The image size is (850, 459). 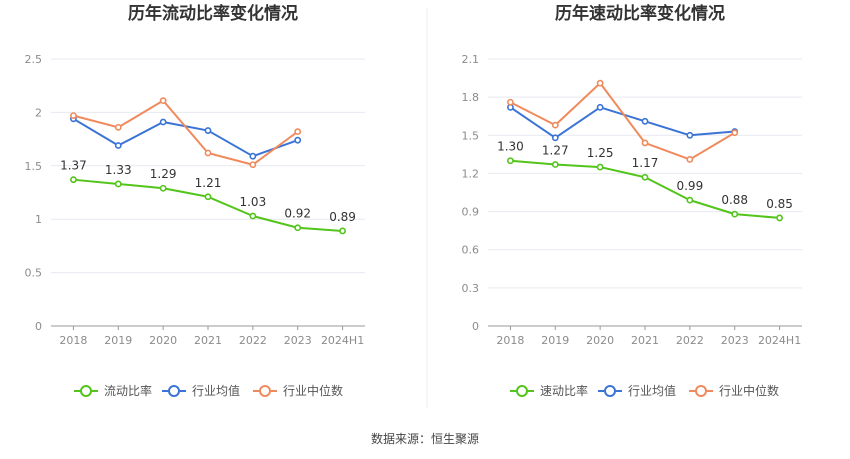 What do you see at coordinates (208, 183) in the screenshot?
I see `data-label: 1.21` at bounding box center [208, 183].